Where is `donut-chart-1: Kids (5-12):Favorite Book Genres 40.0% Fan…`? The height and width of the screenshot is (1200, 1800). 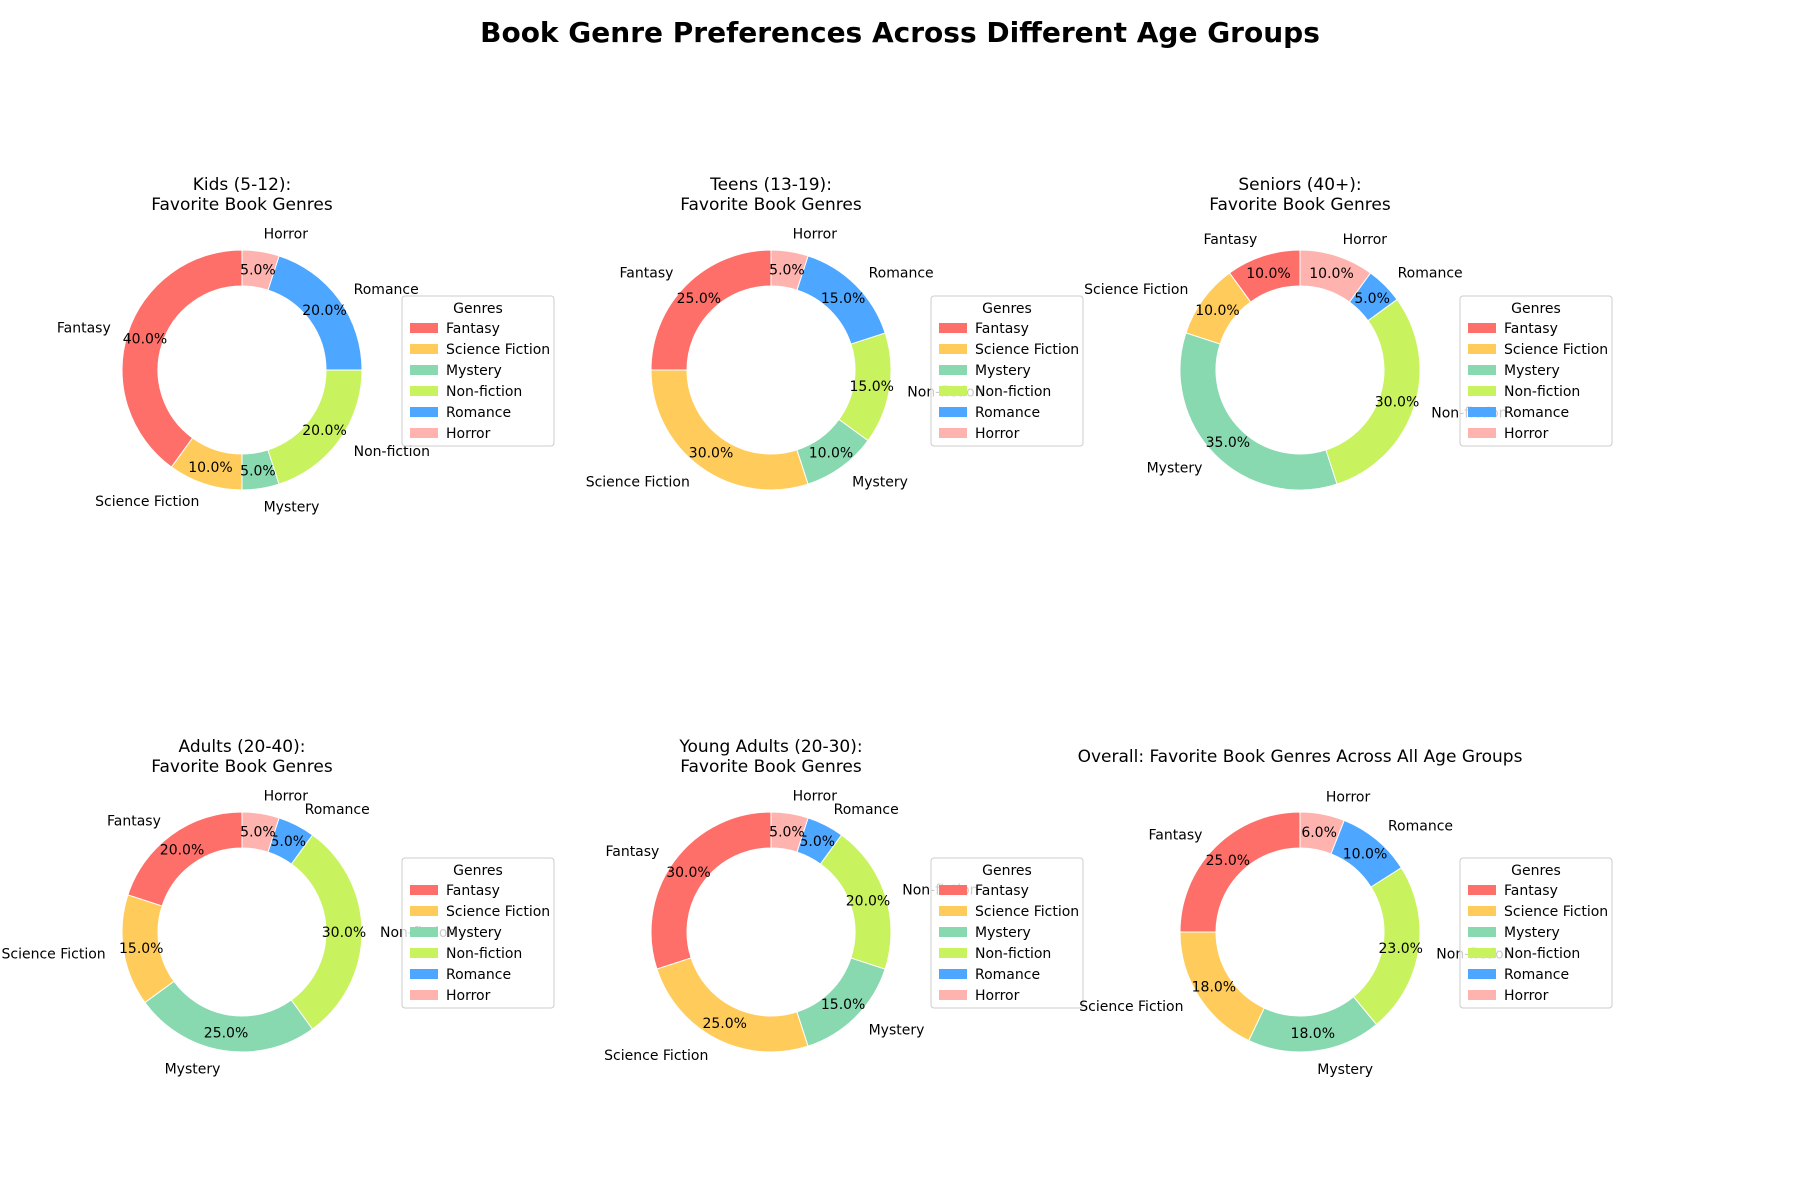
donut-chart-1: Kids (5-12):Favorite Book Genres 40.0% Fan… is located at coordinates (306, 345).